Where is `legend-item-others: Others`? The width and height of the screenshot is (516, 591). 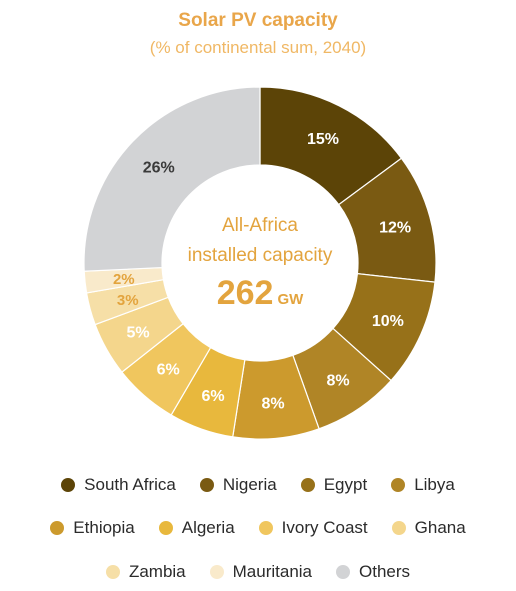 legend-item-others: Others is located at coordinates (373, 572).